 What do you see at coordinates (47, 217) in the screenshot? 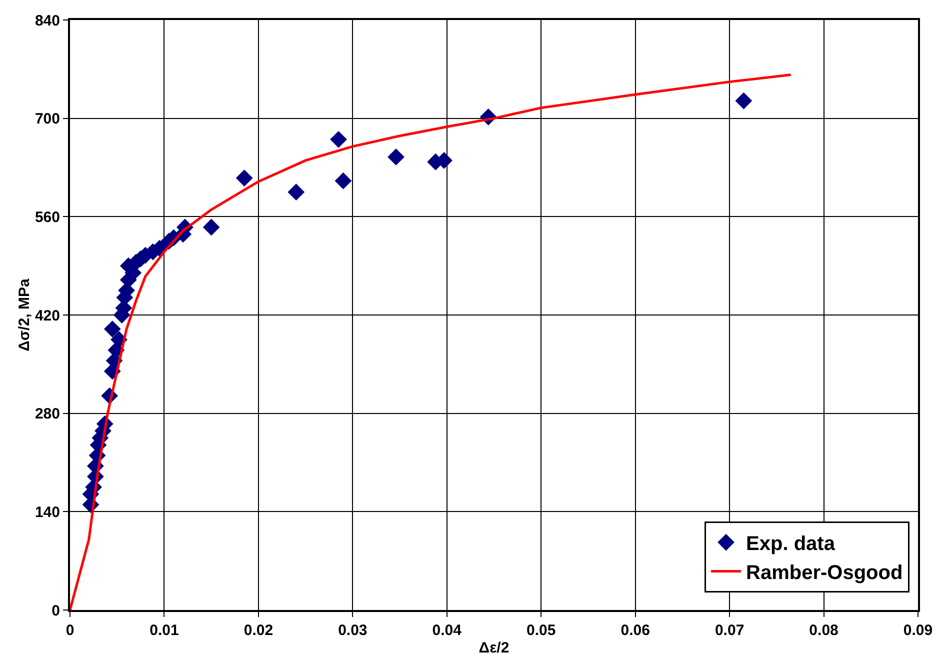
I see `y-tick-label: 560` at bounding box center [47, 217].